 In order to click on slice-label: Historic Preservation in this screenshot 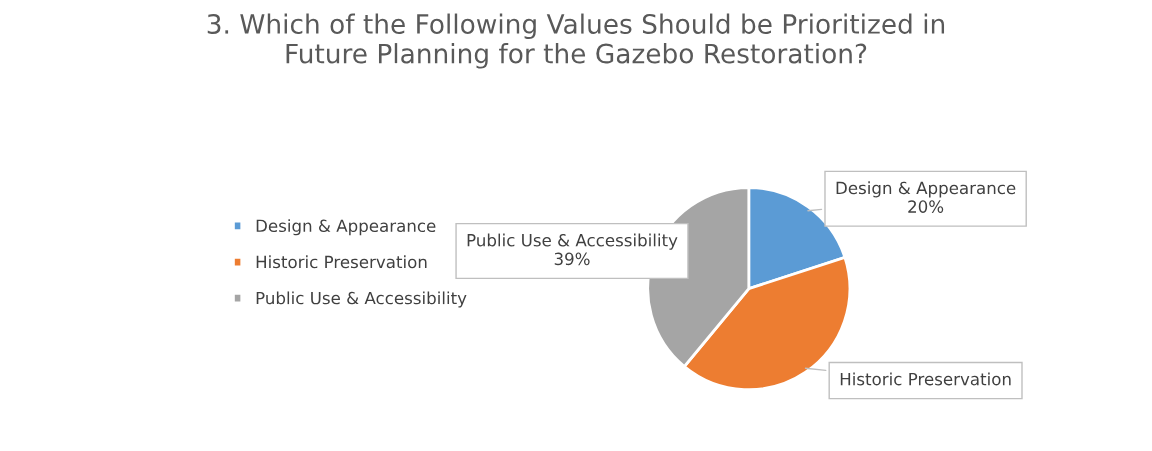, I will do `click(925, 379)`.